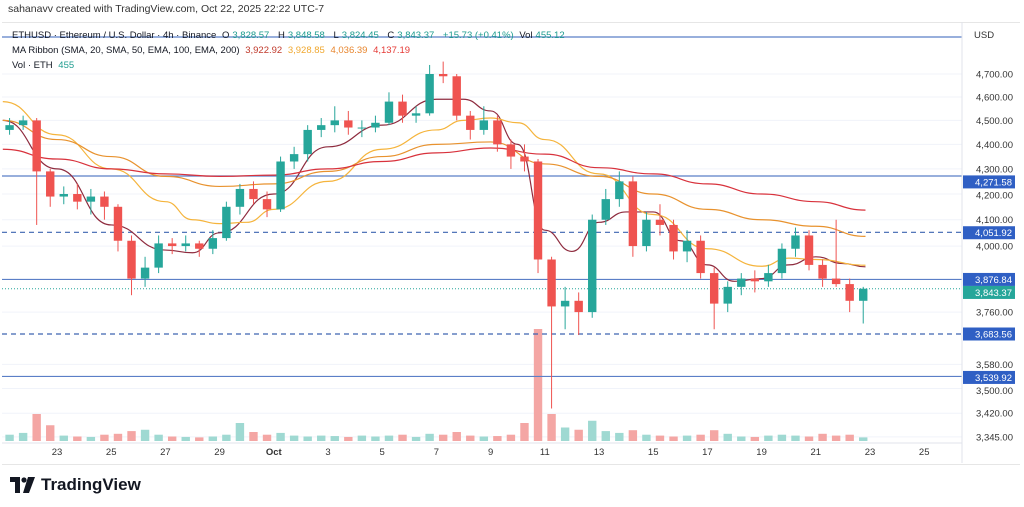 The height and width of the screenshot is (507, 1024). What do you see at coordinates (994, 220) in the screenshot?
I see `price-tick-label: 4,100.00` at bounding box center [994, 220].